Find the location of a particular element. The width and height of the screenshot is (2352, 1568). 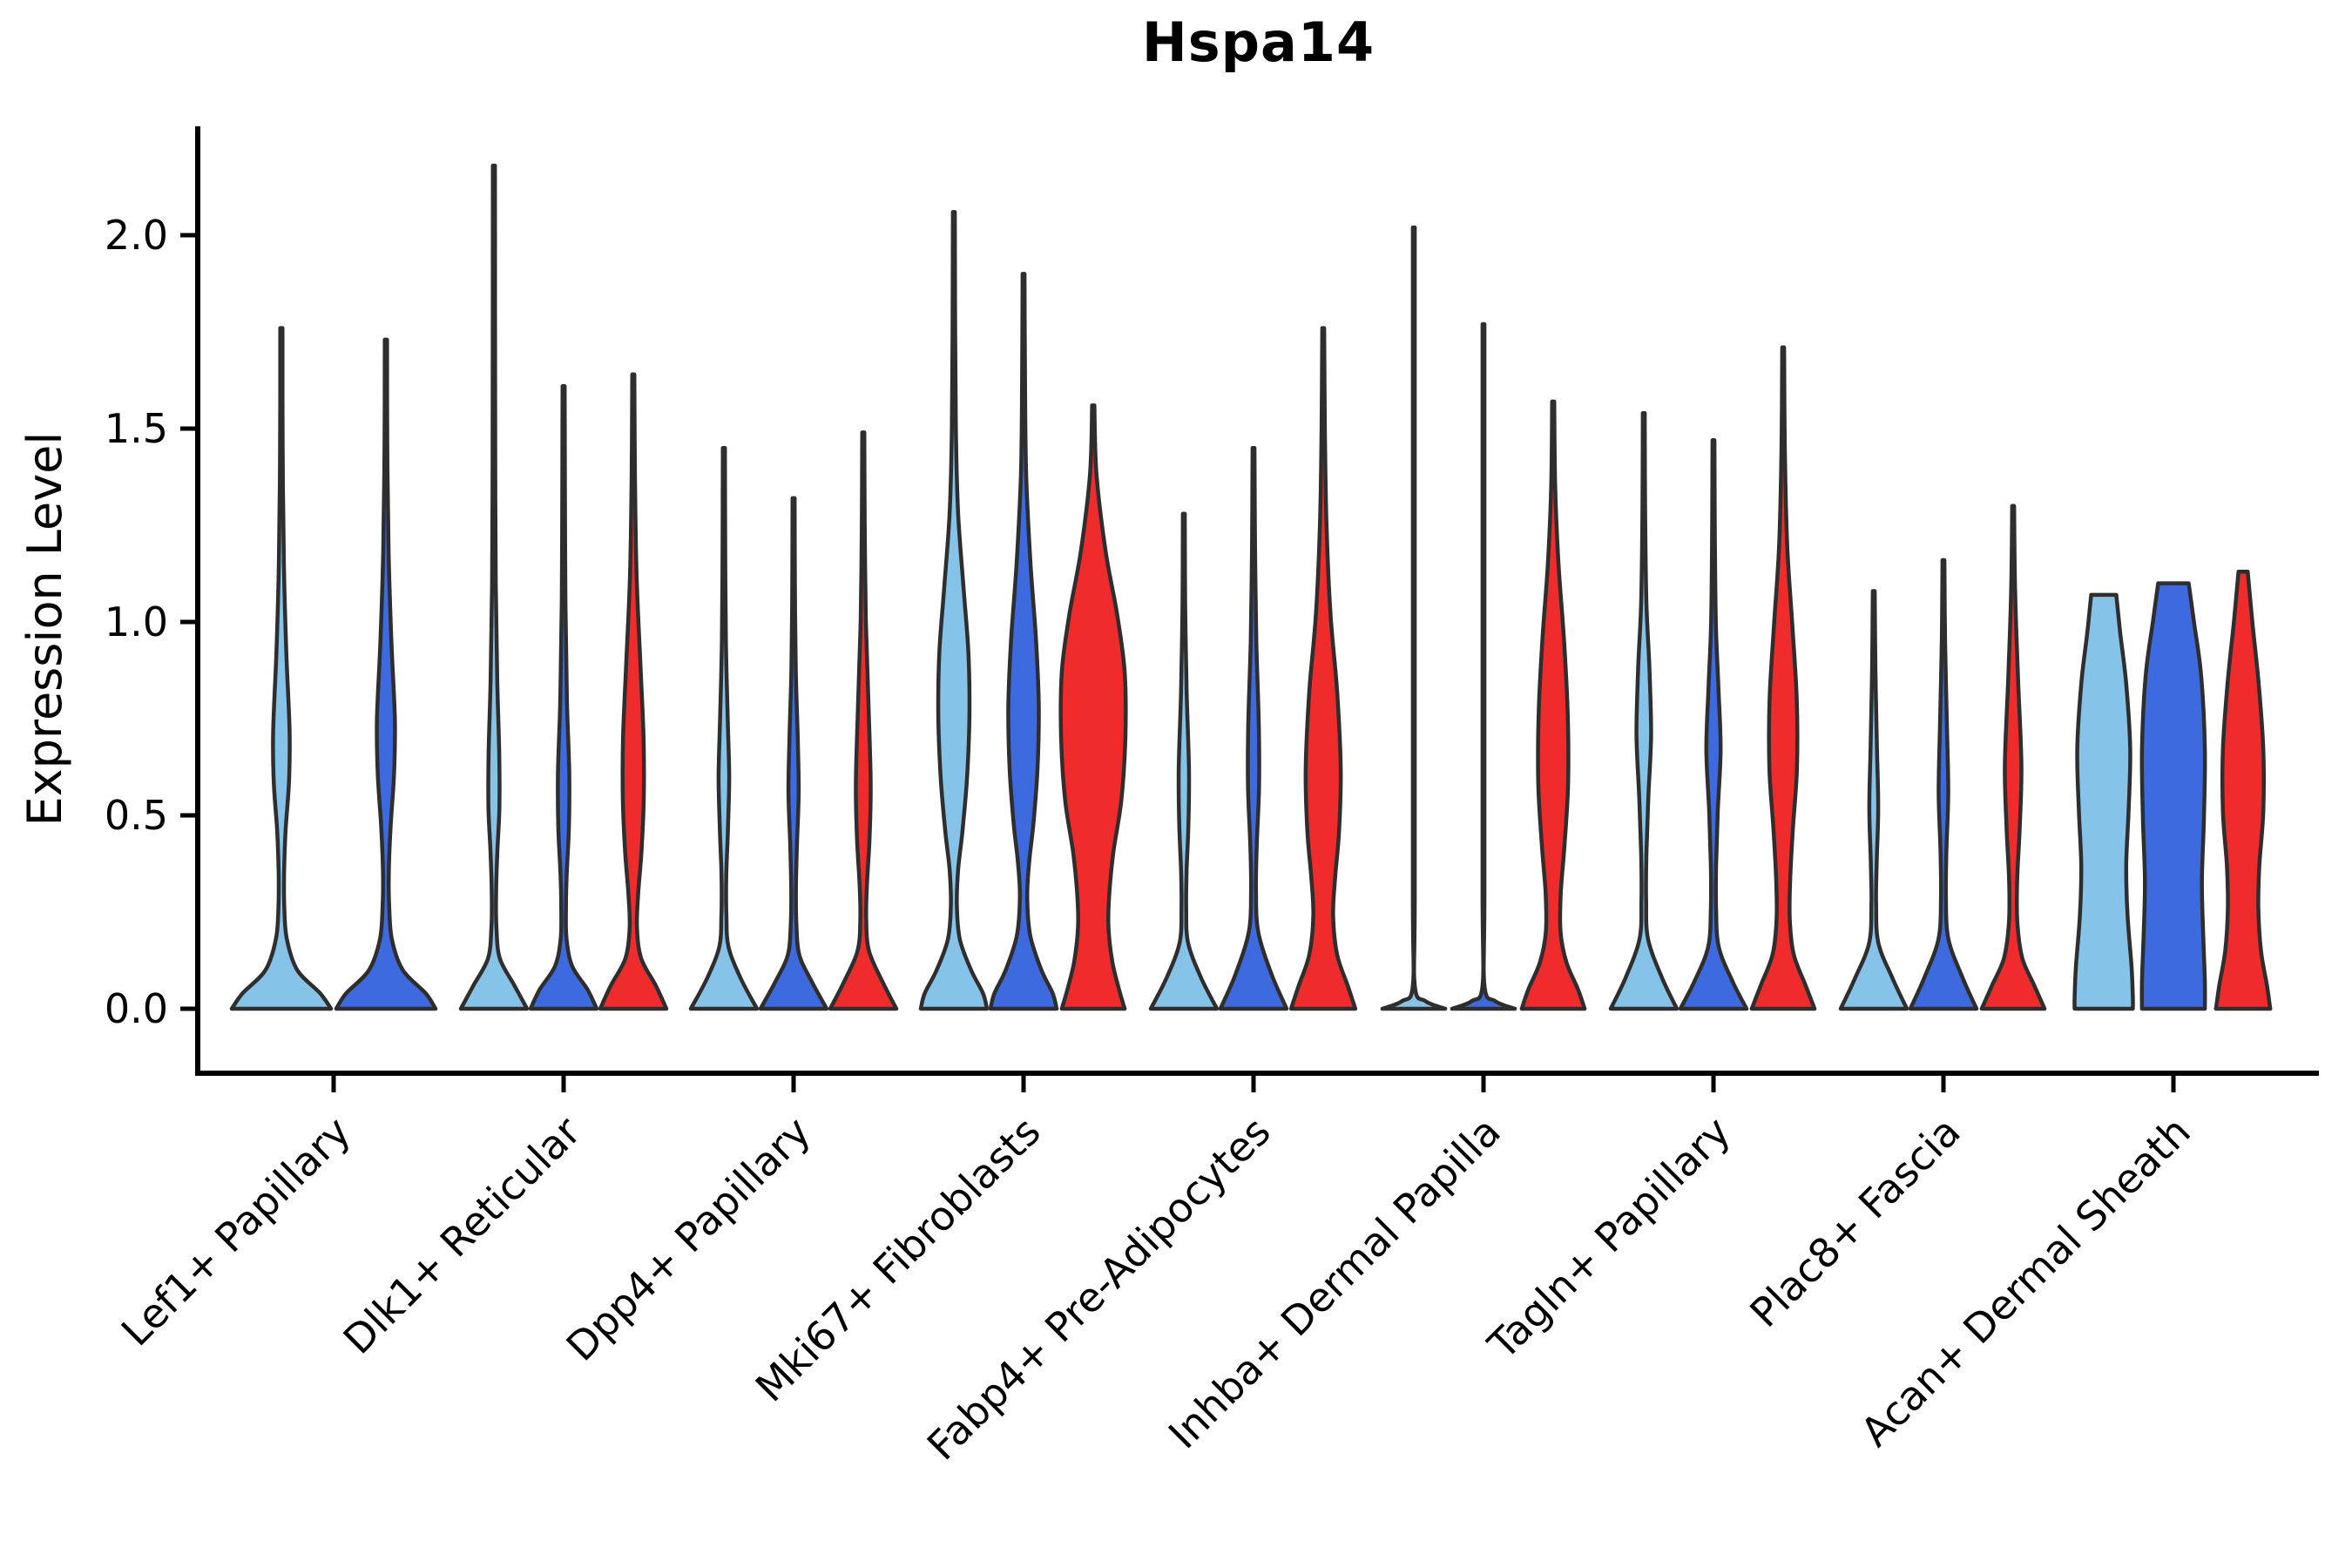

y-tick-label: 2.0 is located at coordinates (136, 235).